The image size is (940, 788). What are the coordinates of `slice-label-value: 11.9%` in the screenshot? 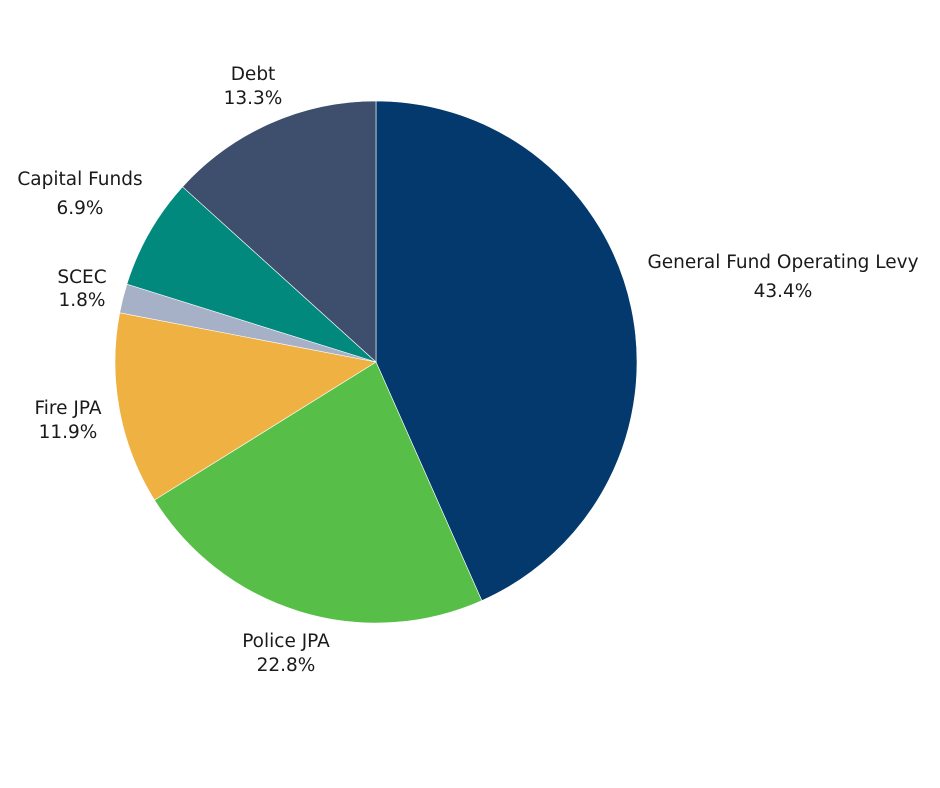 It's located at (68, 432).